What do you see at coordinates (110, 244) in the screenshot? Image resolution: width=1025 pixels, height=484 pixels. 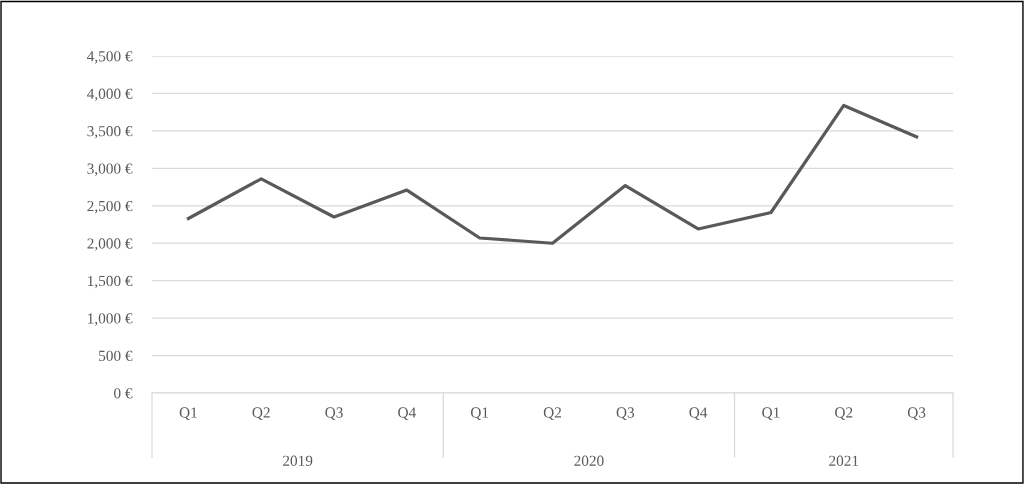 I see `y-tick-label: 2,000 €` at bounding box center [110, 244].